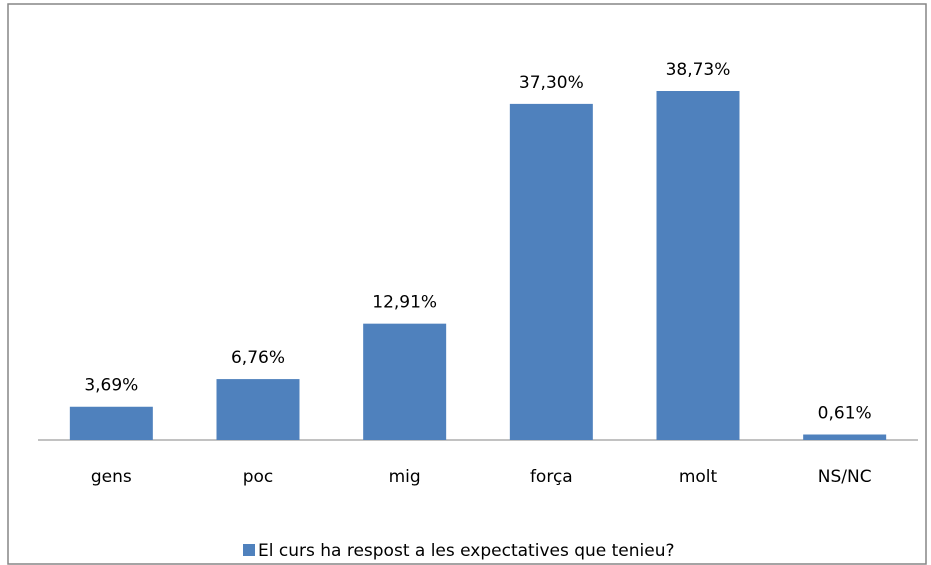  What do you see at coordinates (845, 414) in the screenshot?
I see `value-label: 0,61%` at bounding box center [845, 414].